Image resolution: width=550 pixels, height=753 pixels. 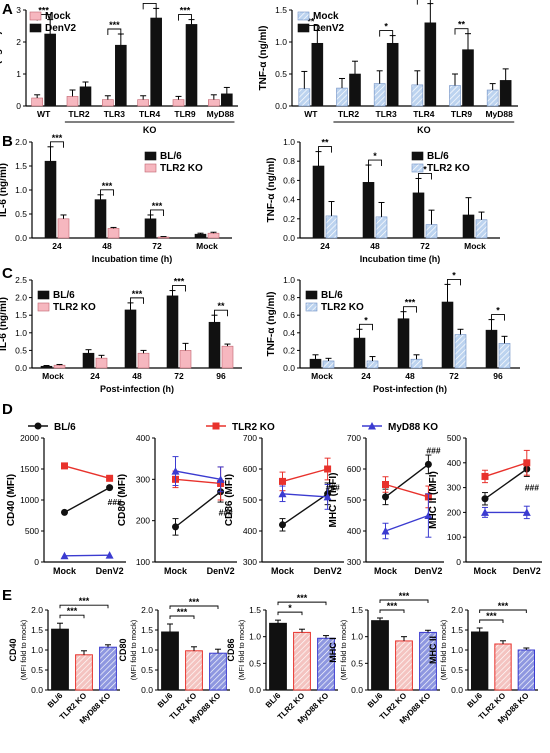 I want to click on y-tick-label: 400, so click(x=250, y=531).